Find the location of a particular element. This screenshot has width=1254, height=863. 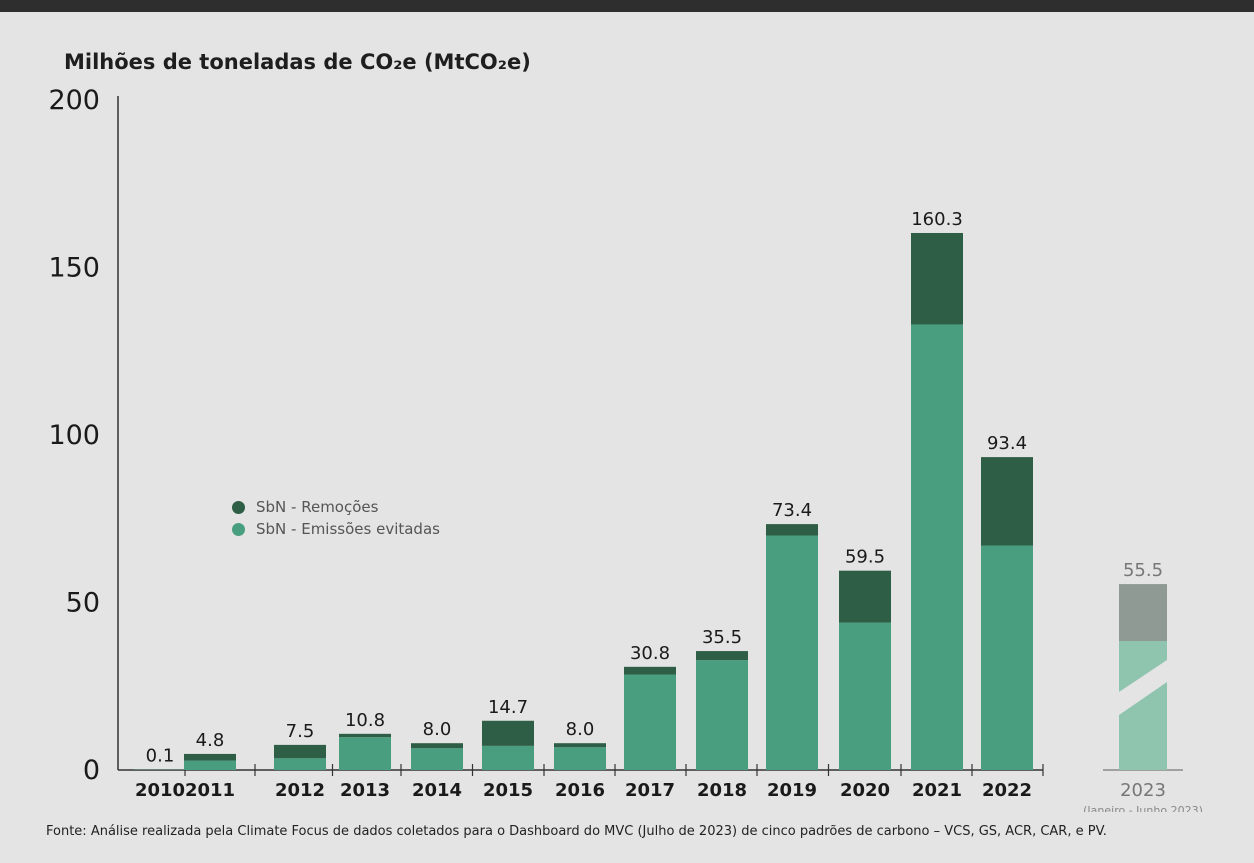

data-label-2014: 8.0 is located at coordinates (437, 729).